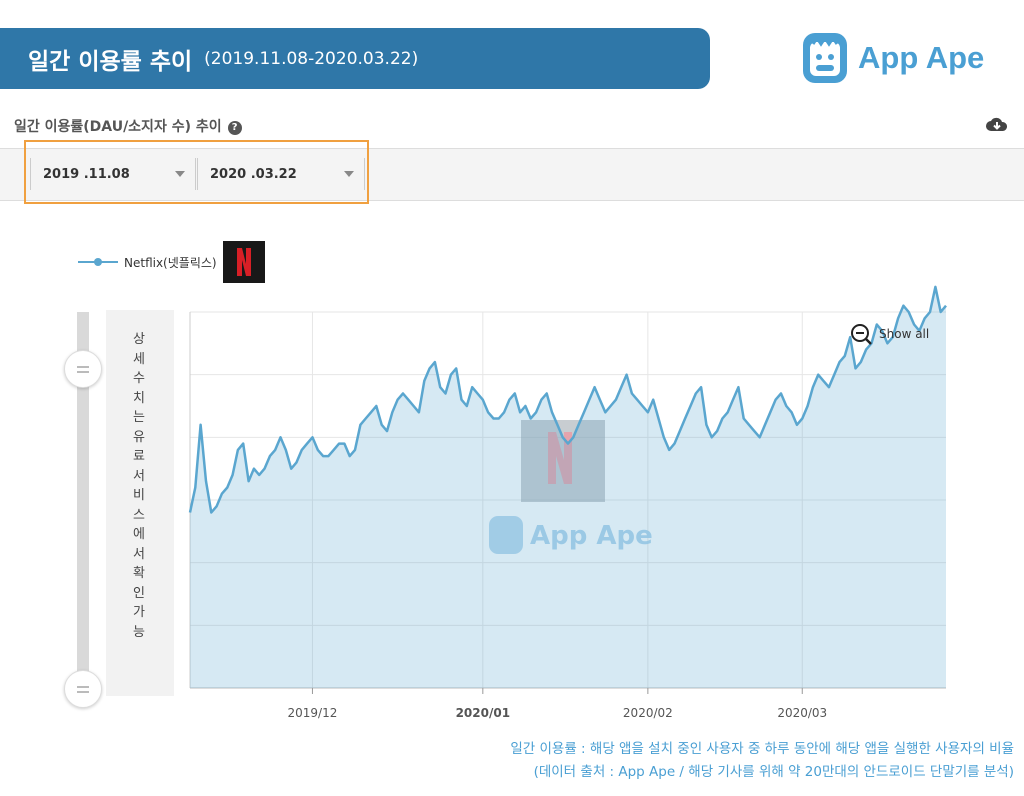 The height and width of the screenshot is (796, 1024). What do you see at coordinates (243, 262) in the screenshot?
I see `netflix-logo-icon` at bounding box center [243, 262].